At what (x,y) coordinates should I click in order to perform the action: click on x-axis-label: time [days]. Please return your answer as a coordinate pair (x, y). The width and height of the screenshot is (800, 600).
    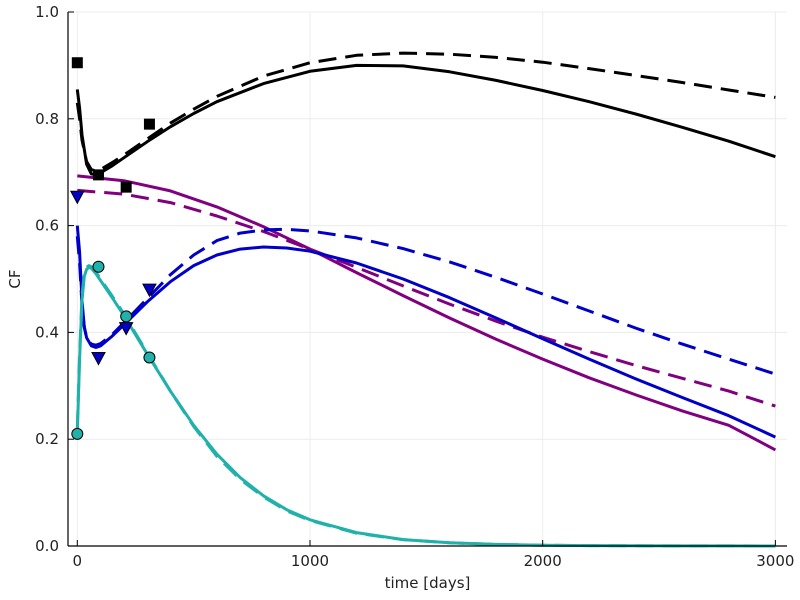
    Looking at the image, I should click on (428, 583).